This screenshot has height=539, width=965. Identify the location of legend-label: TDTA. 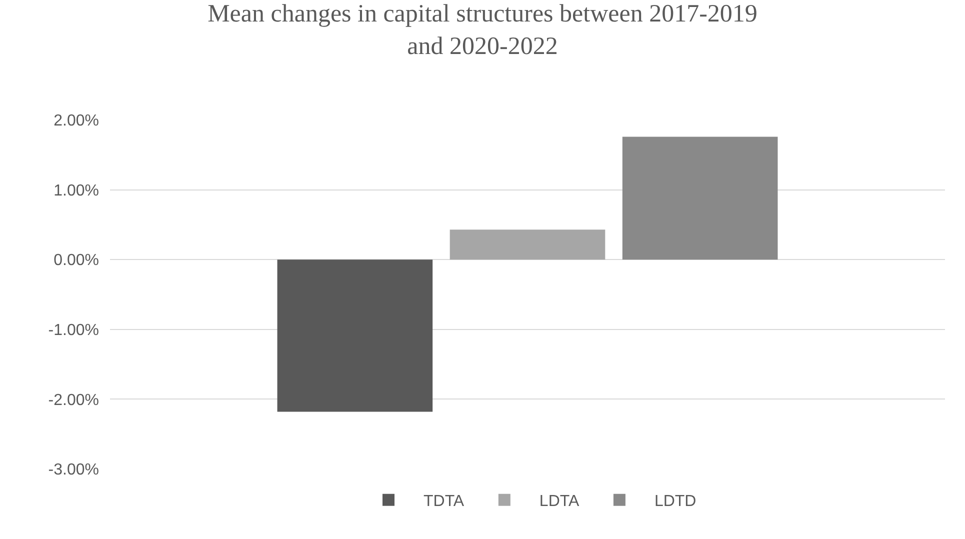
(444, 501).